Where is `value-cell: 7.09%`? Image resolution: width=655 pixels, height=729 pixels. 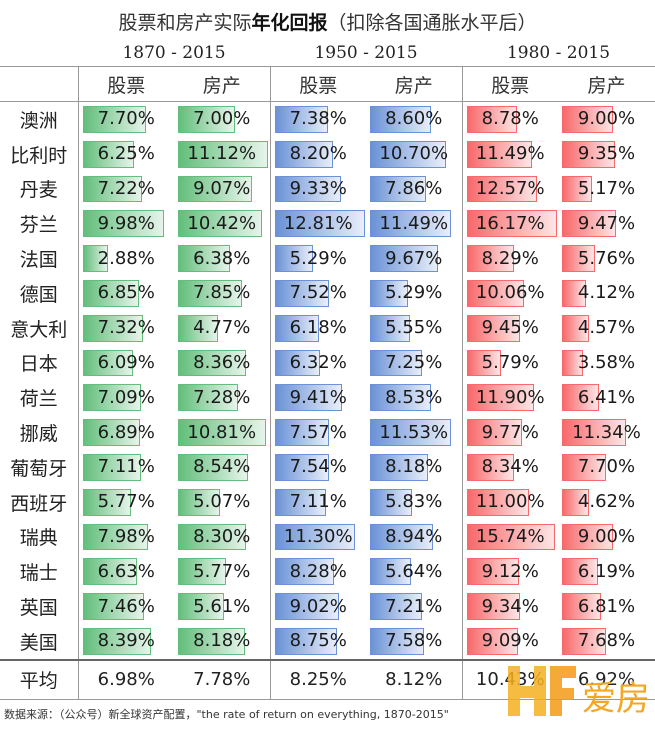
value-cell: 7.09% is located at coordinates (125, 398).